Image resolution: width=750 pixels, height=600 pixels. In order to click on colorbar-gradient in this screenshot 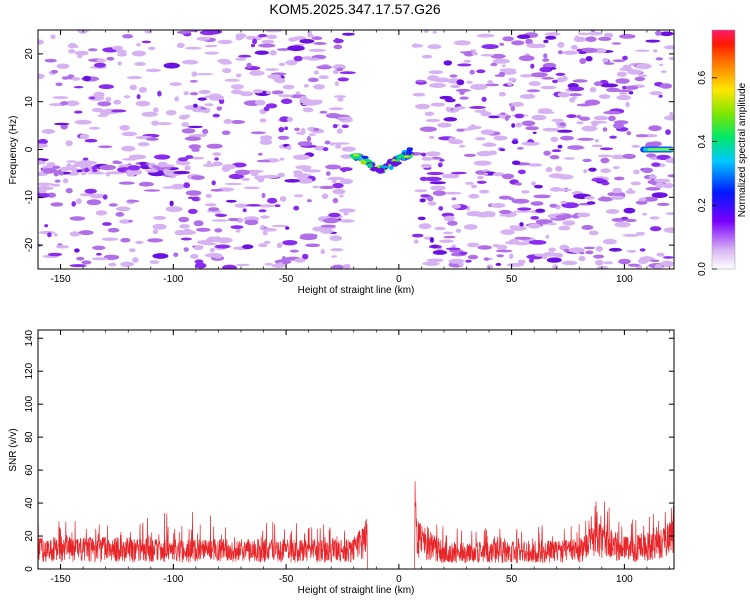, I will do `click(723, 149)`.